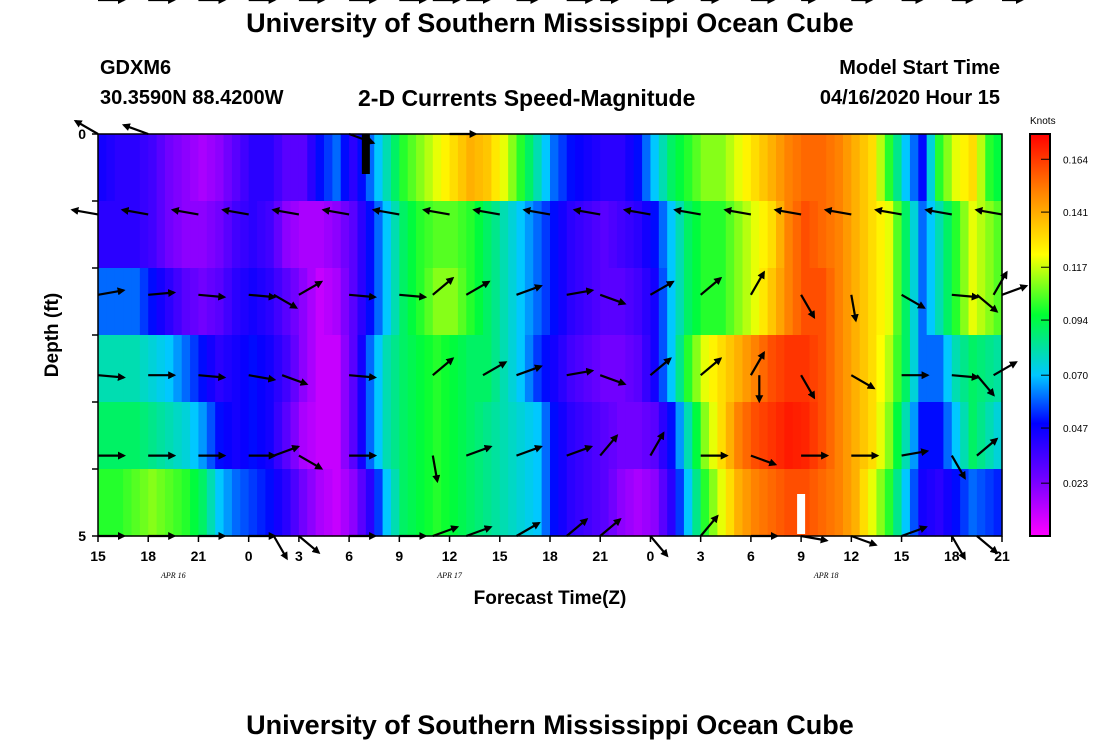 This screenshot has width=1100, height=750. Describe the element at coordinates (1075, 484) in the screenshot. I see `colorbar-tick-label: 0.023` at that location.